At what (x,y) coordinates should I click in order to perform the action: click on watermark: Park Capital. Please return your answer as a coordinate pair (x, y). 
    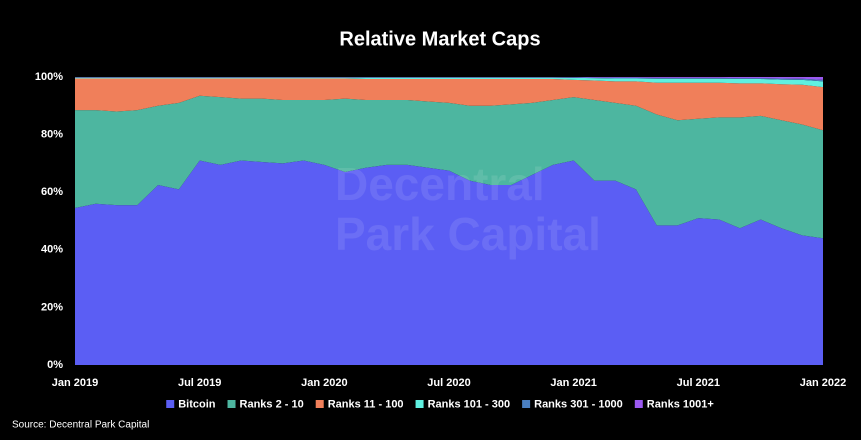
    Looking at the image, I should click on (468, 234).